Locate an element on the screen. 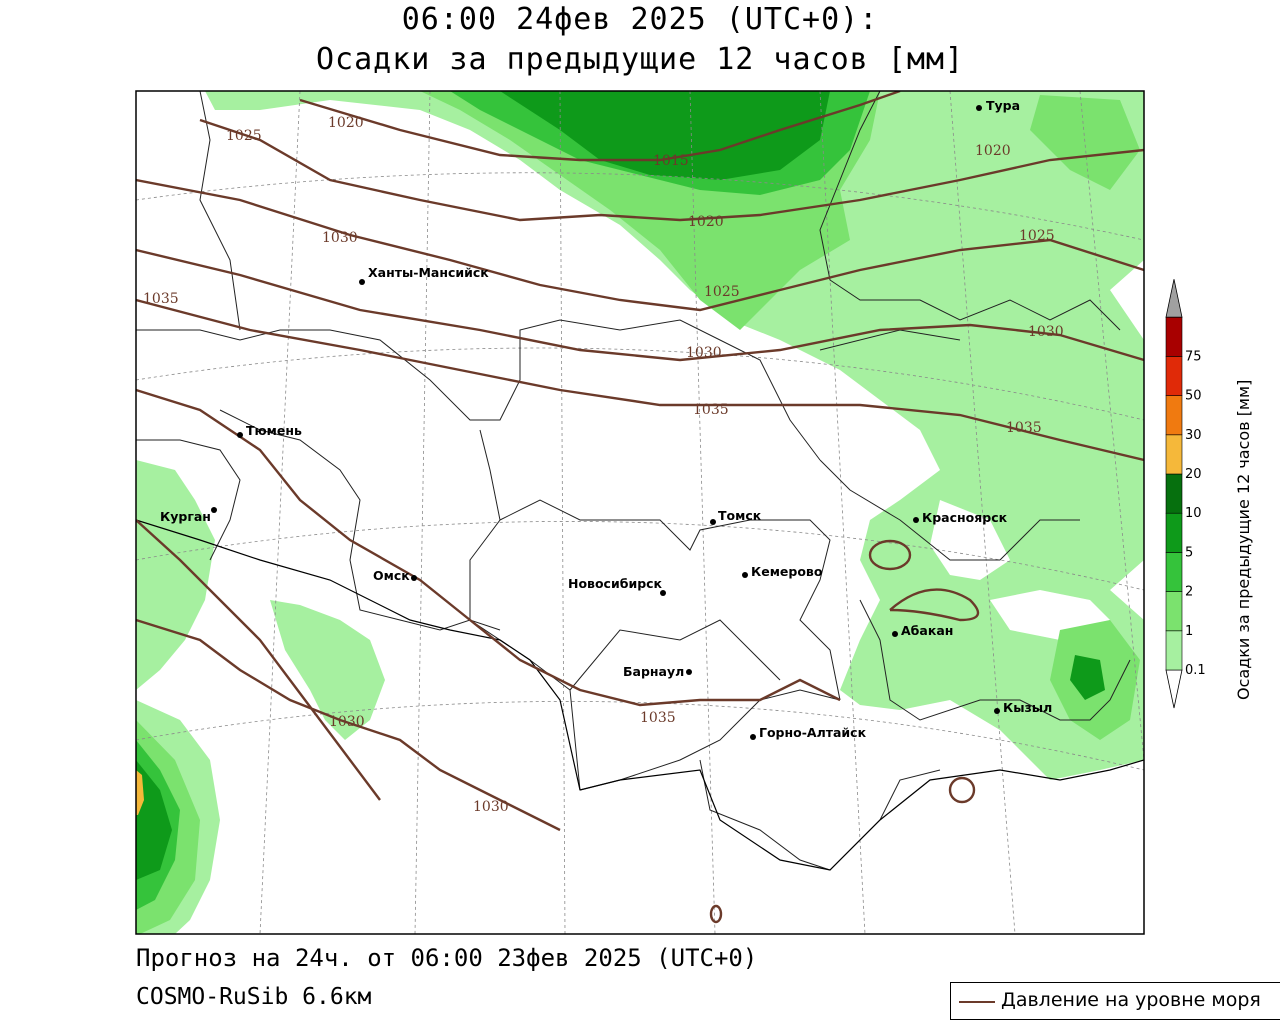 The width and height of the screenshot is (1280, 1024). city-label-novosibirsk: Новосибирск is located at coordinates (615, 583).